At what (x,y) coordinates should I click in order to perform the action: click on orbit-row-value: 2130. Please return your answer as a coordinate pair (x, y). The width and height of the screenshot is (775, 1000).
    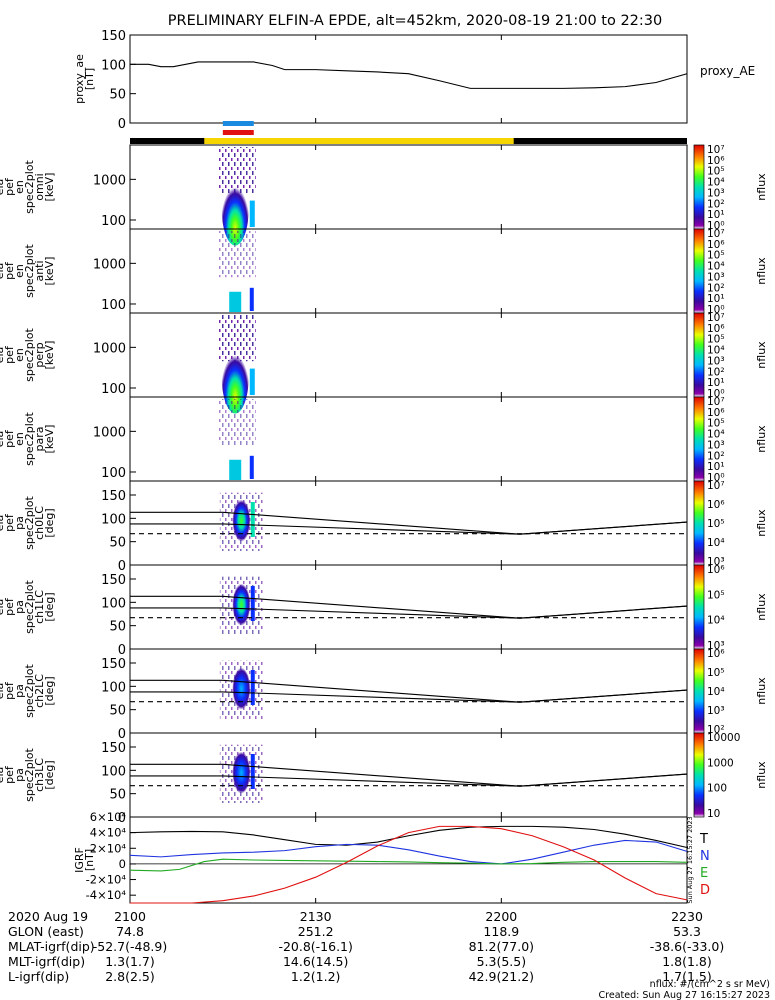
    Looking at the image, I should click on (316, 916).